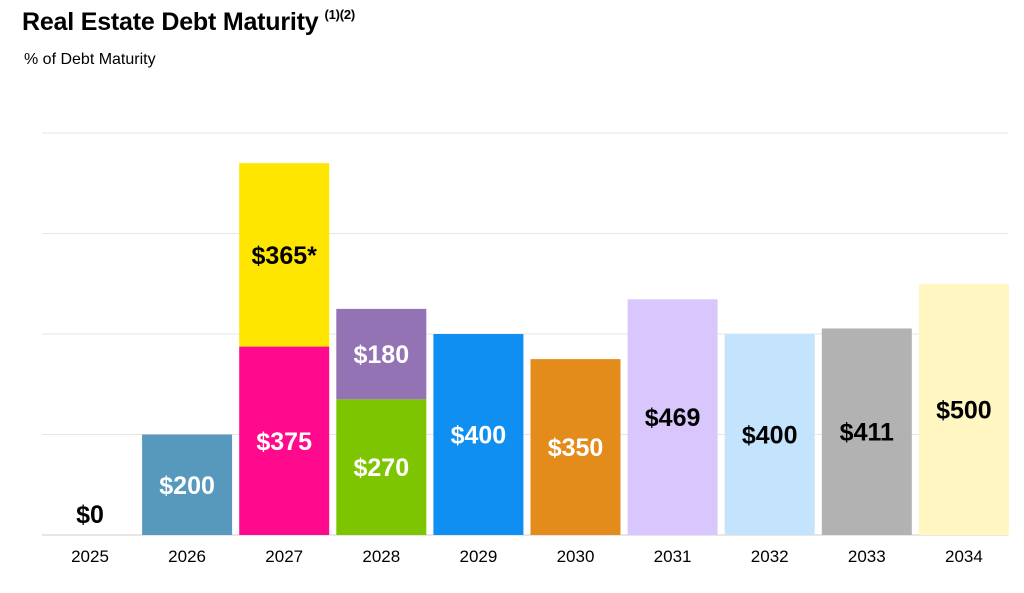 The width and height of the screenshot is (1024, 593). I want to click on bar-data-label: $411, so click(867, 433).